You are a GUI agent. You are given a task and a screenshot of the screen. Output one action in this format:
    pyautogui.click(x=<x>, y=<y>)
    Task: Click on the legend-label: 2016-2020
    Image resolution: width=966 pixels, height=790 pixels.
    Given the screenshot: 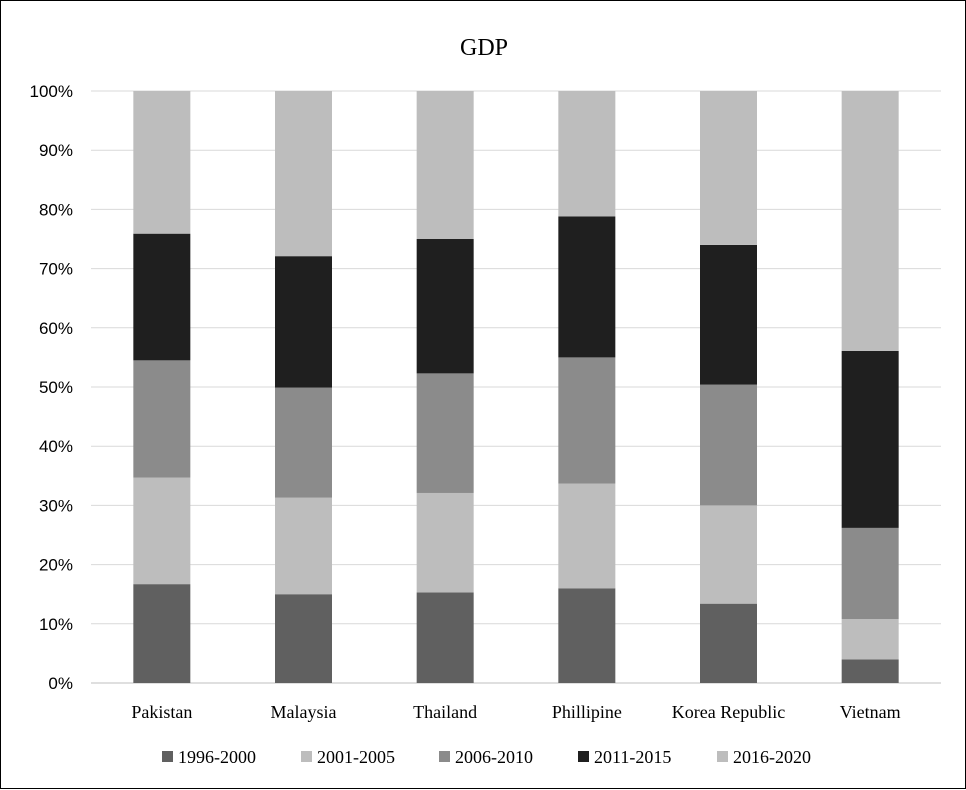 What is the action you would take?
    pyautogui.click(x=772, y=757)
    